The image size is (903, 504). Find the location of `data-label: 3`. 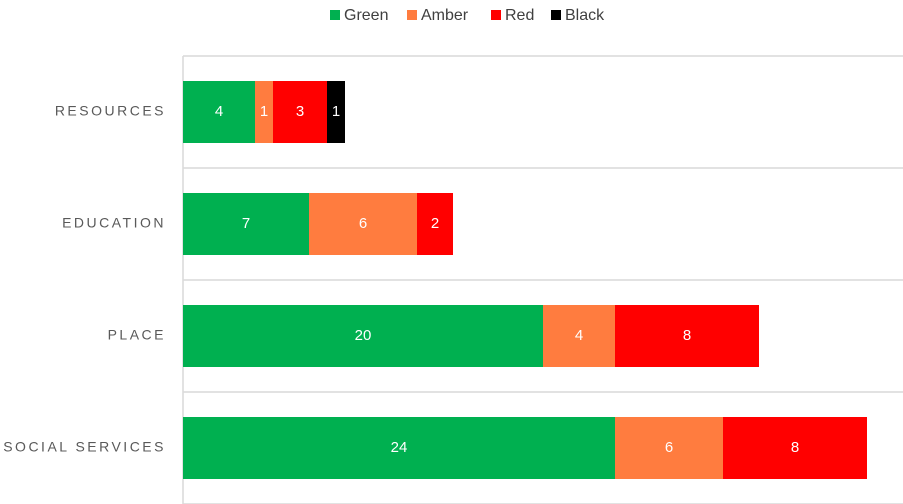

data-label: 3 is located at coordinates (300, 111).